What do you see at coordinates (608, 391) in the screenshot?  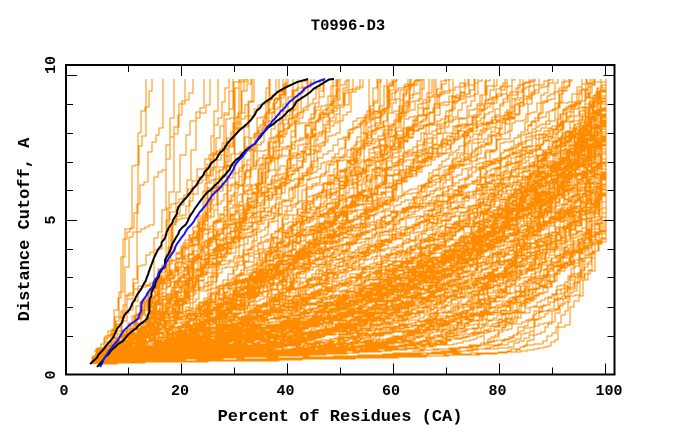 I see `svg-text: 100` at bounding box center [608, 391].